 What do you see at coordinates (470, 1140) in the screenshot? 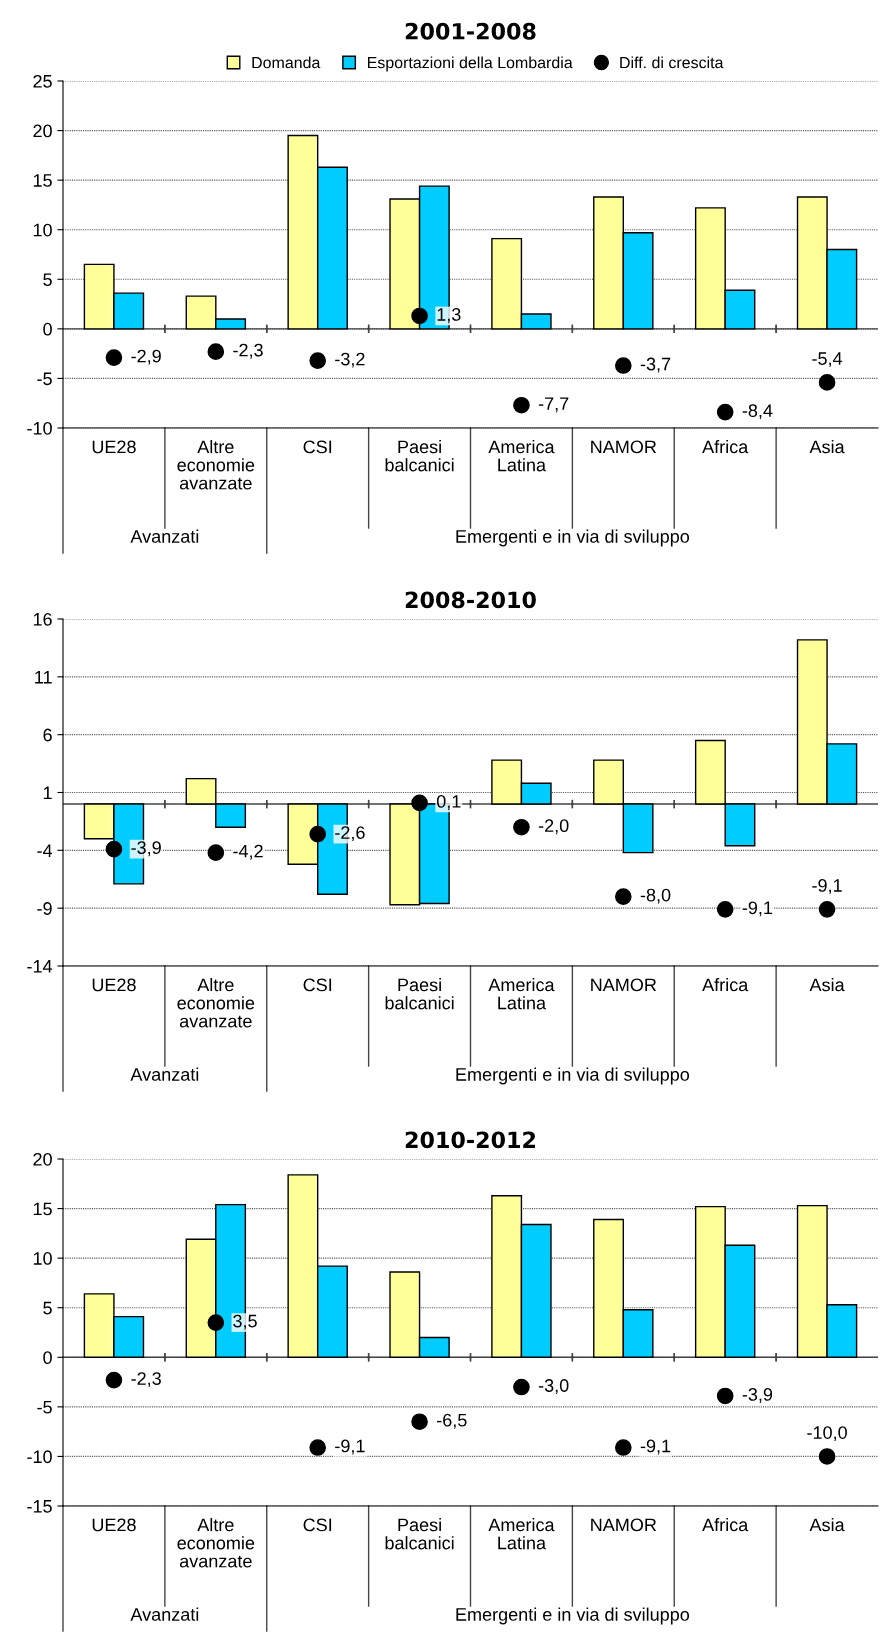
I see `chart-title: 2010-2012` at bounding box center [470, 1140].